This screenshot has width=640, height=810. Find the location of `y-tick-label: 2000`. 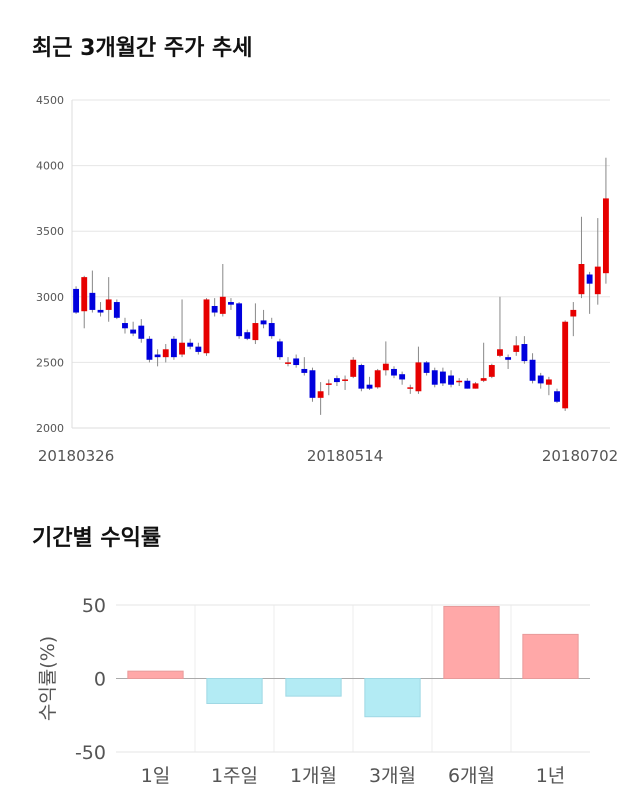

y-tick-label: 2000 is located at coordinates (50, 428).